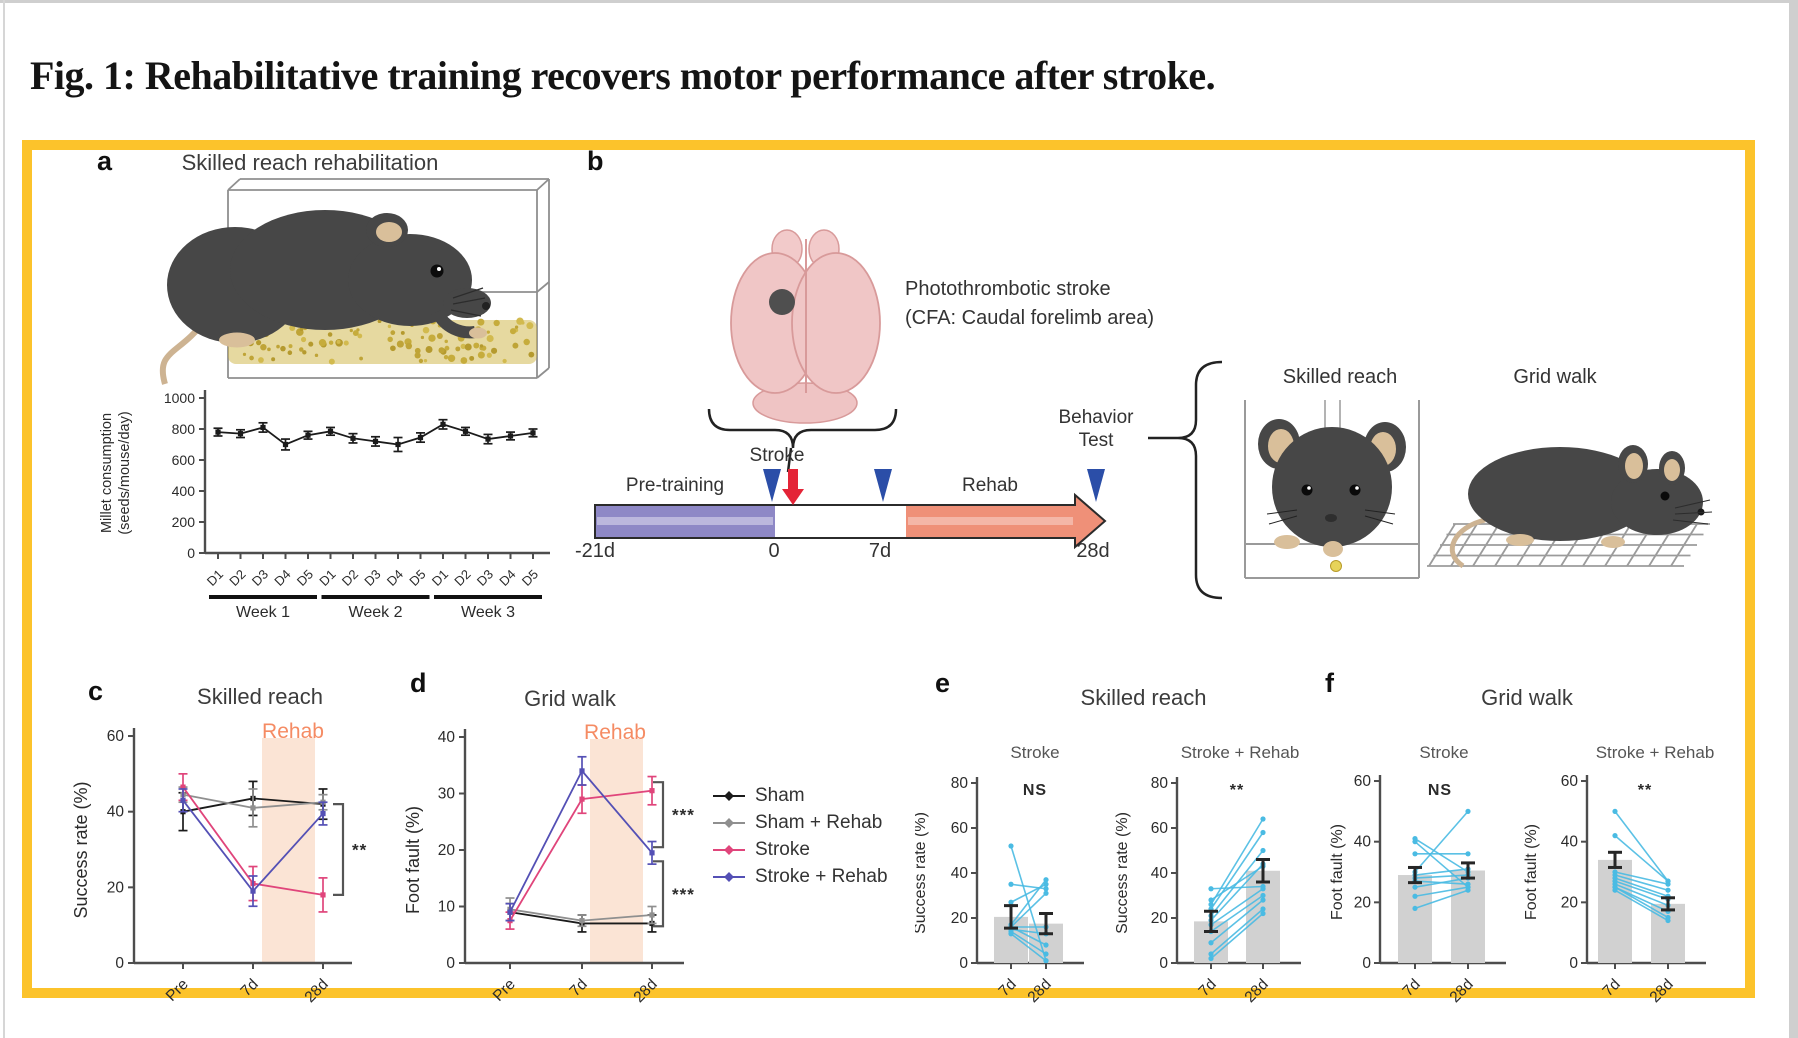  Describe the element at coordinates (1467, 543) in the screenshot. I see `mouse-tail` at that location.